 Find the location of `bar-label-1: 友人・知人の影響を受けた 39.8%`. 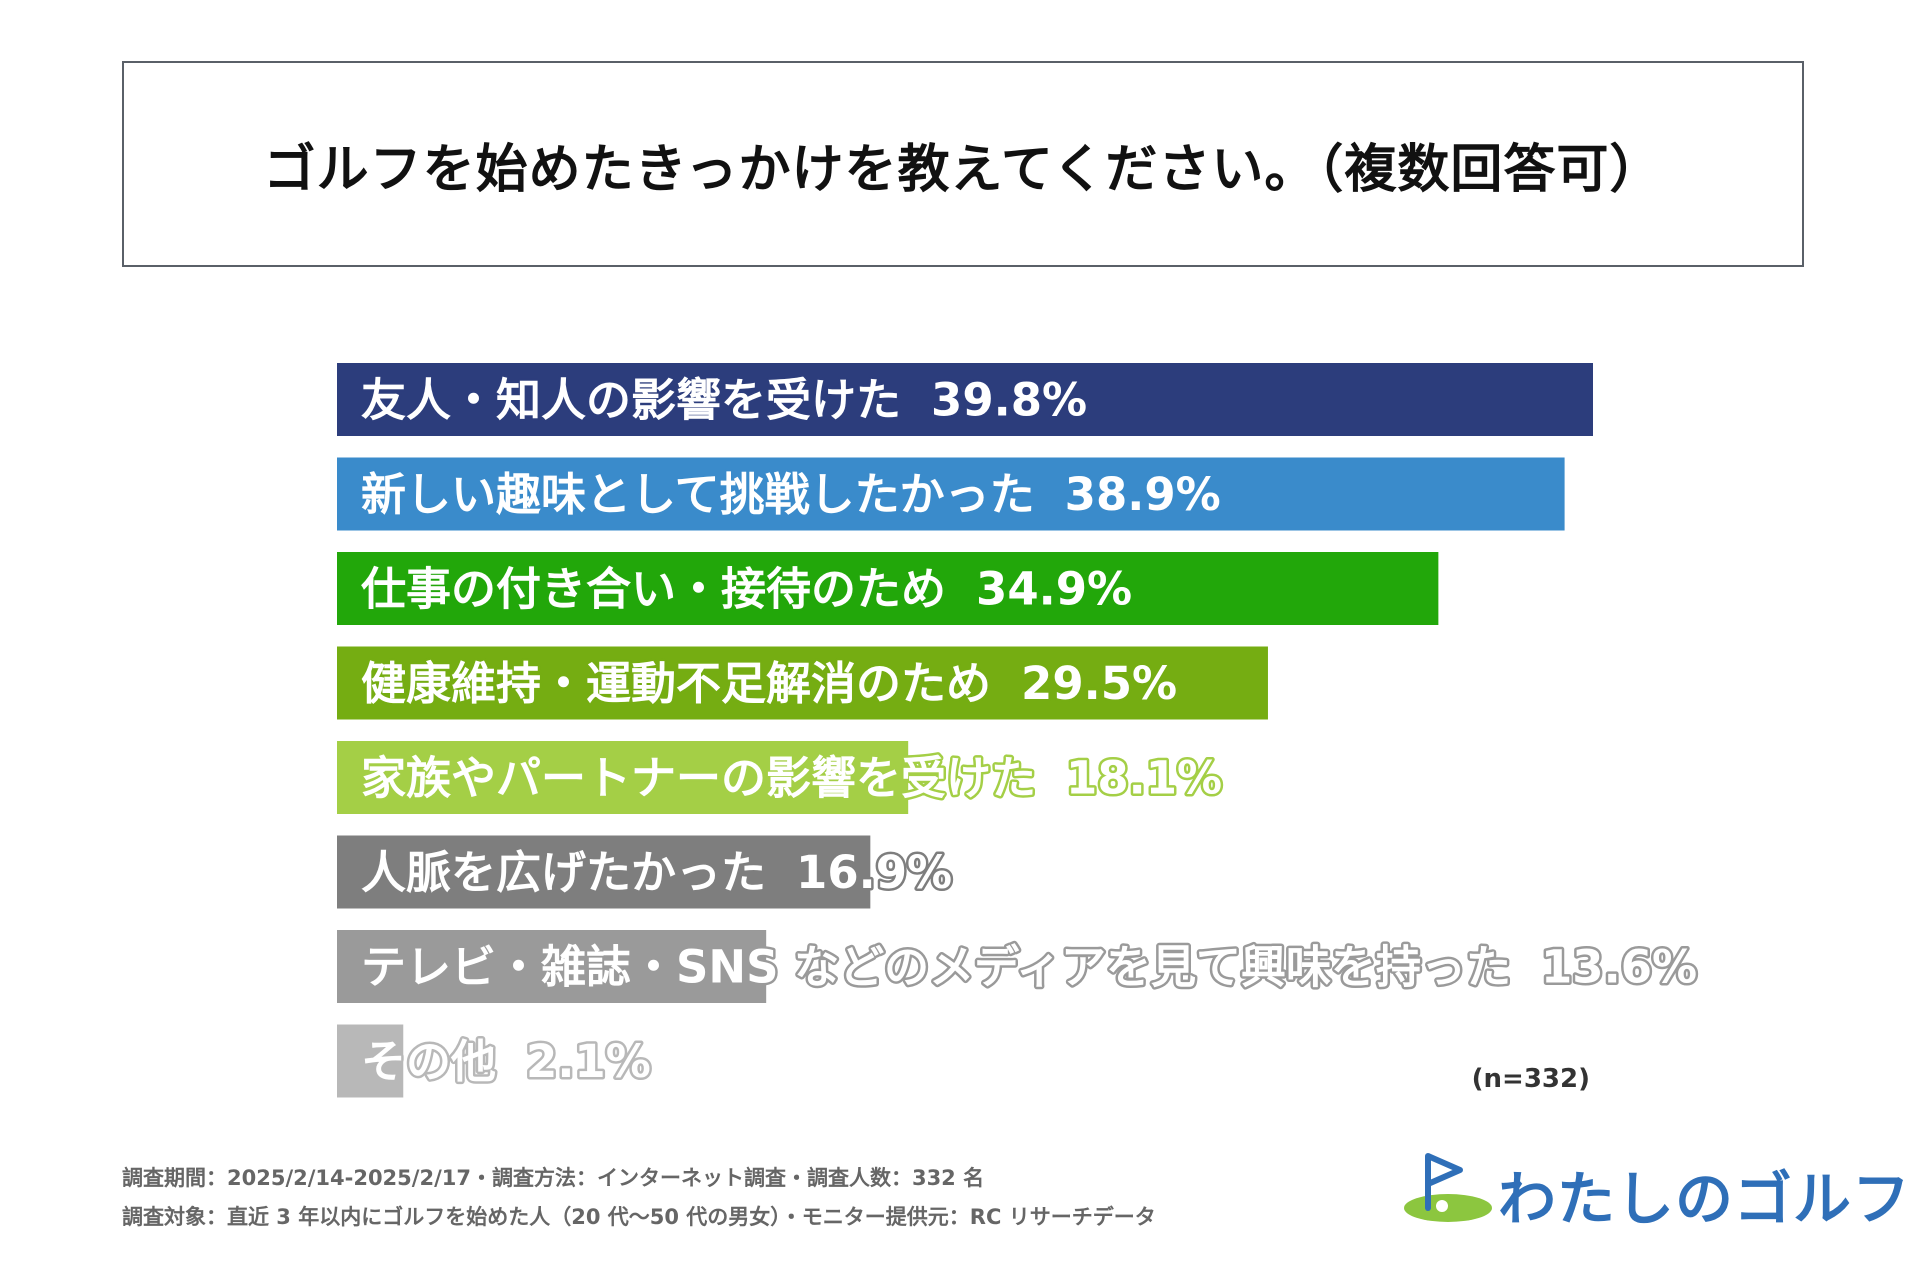

bar-label-1: 友人・知人の影響を受けた 39.8% is located at coordinates (724, 400).